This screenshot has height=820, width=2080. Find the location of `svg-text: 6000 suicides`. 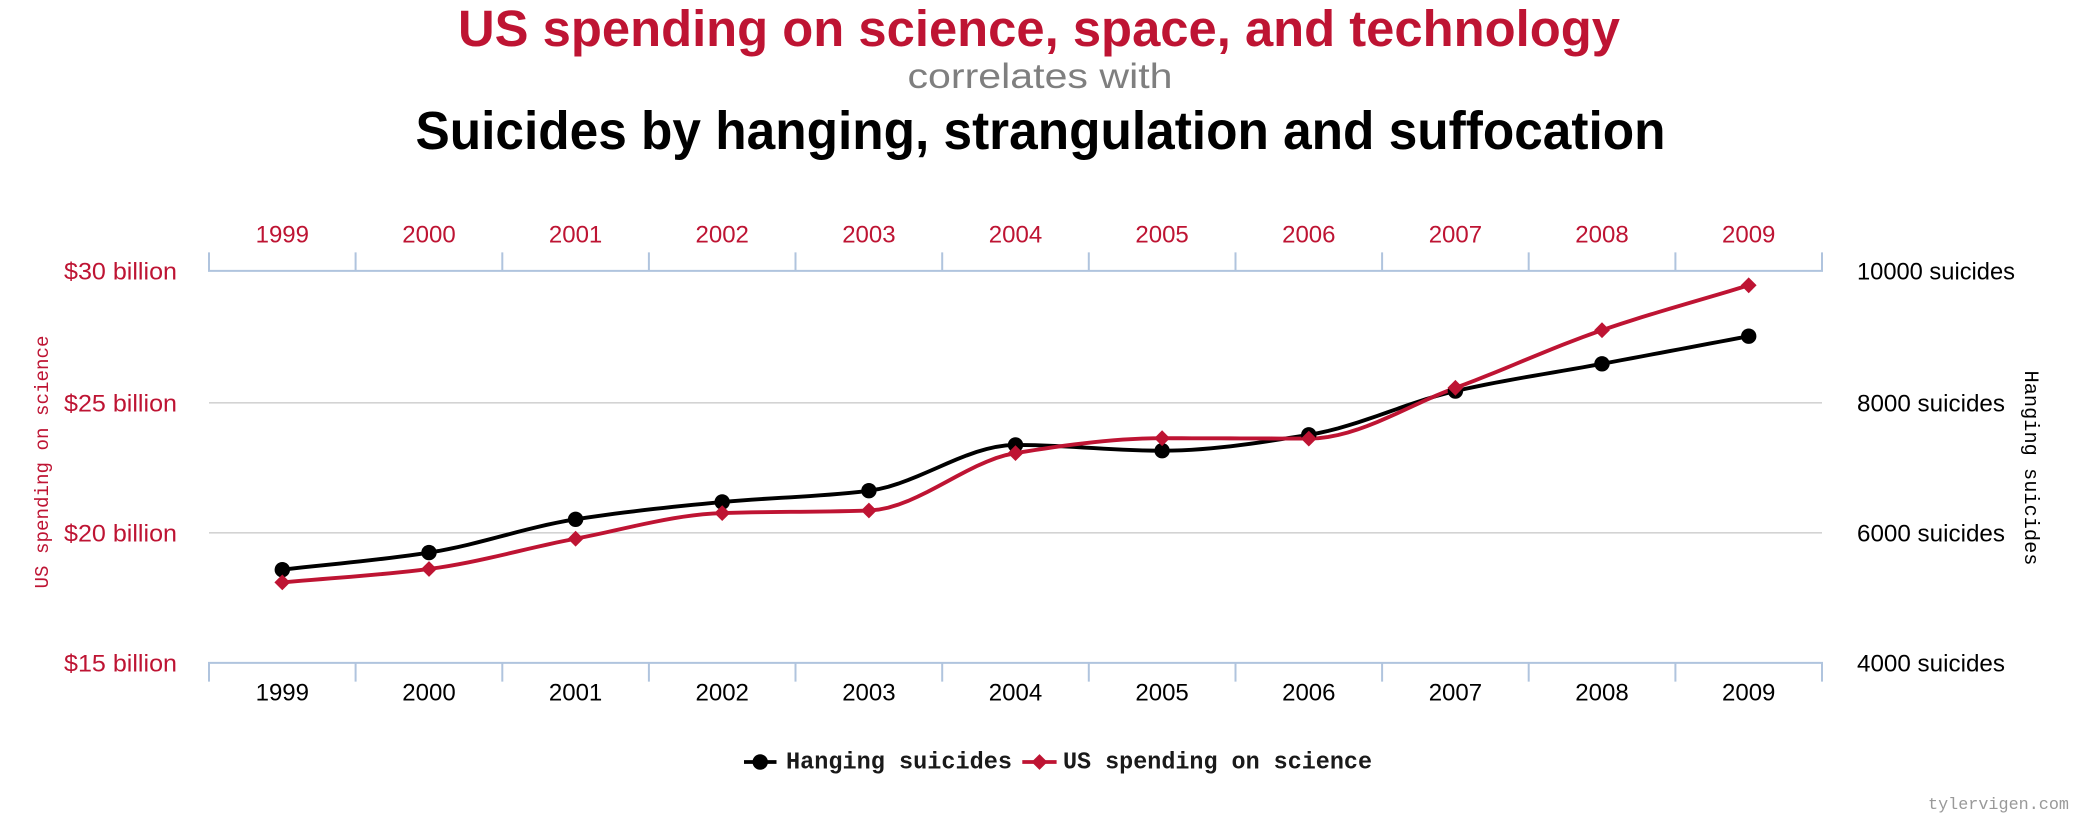

svg-text: 6000 suicides is located at coordinates (1931, 533).